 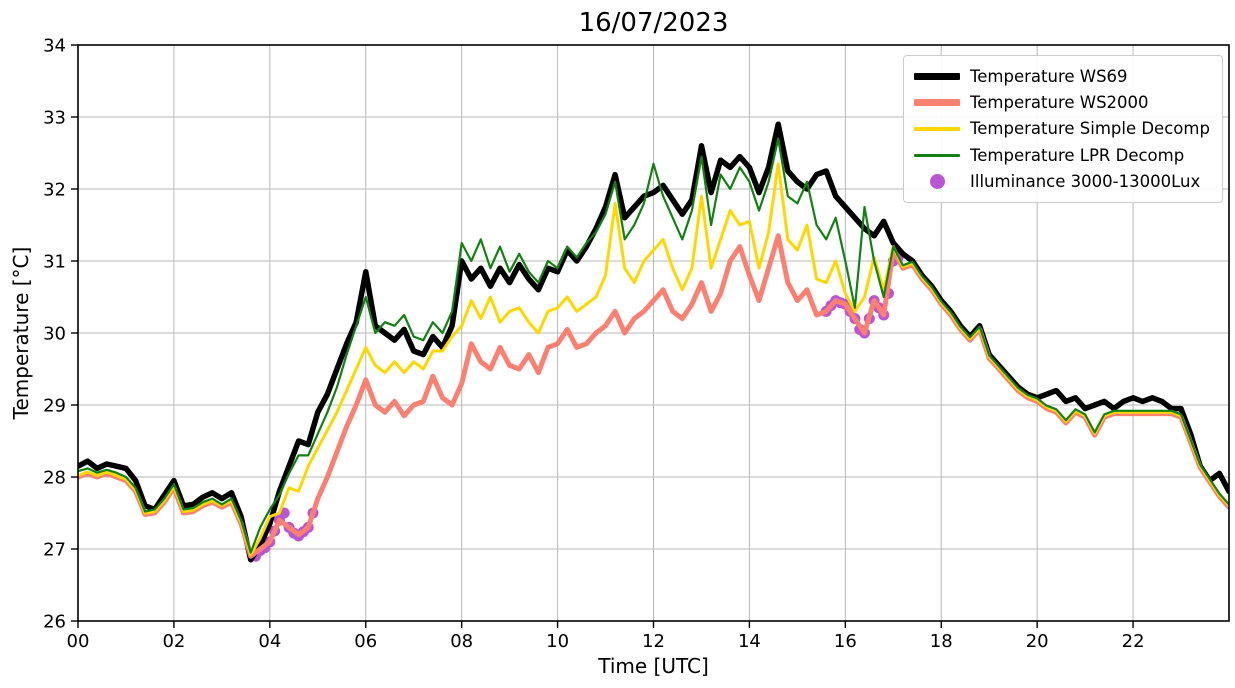 I want to click on y-tick-label: 32, so click(x=54, y=190).